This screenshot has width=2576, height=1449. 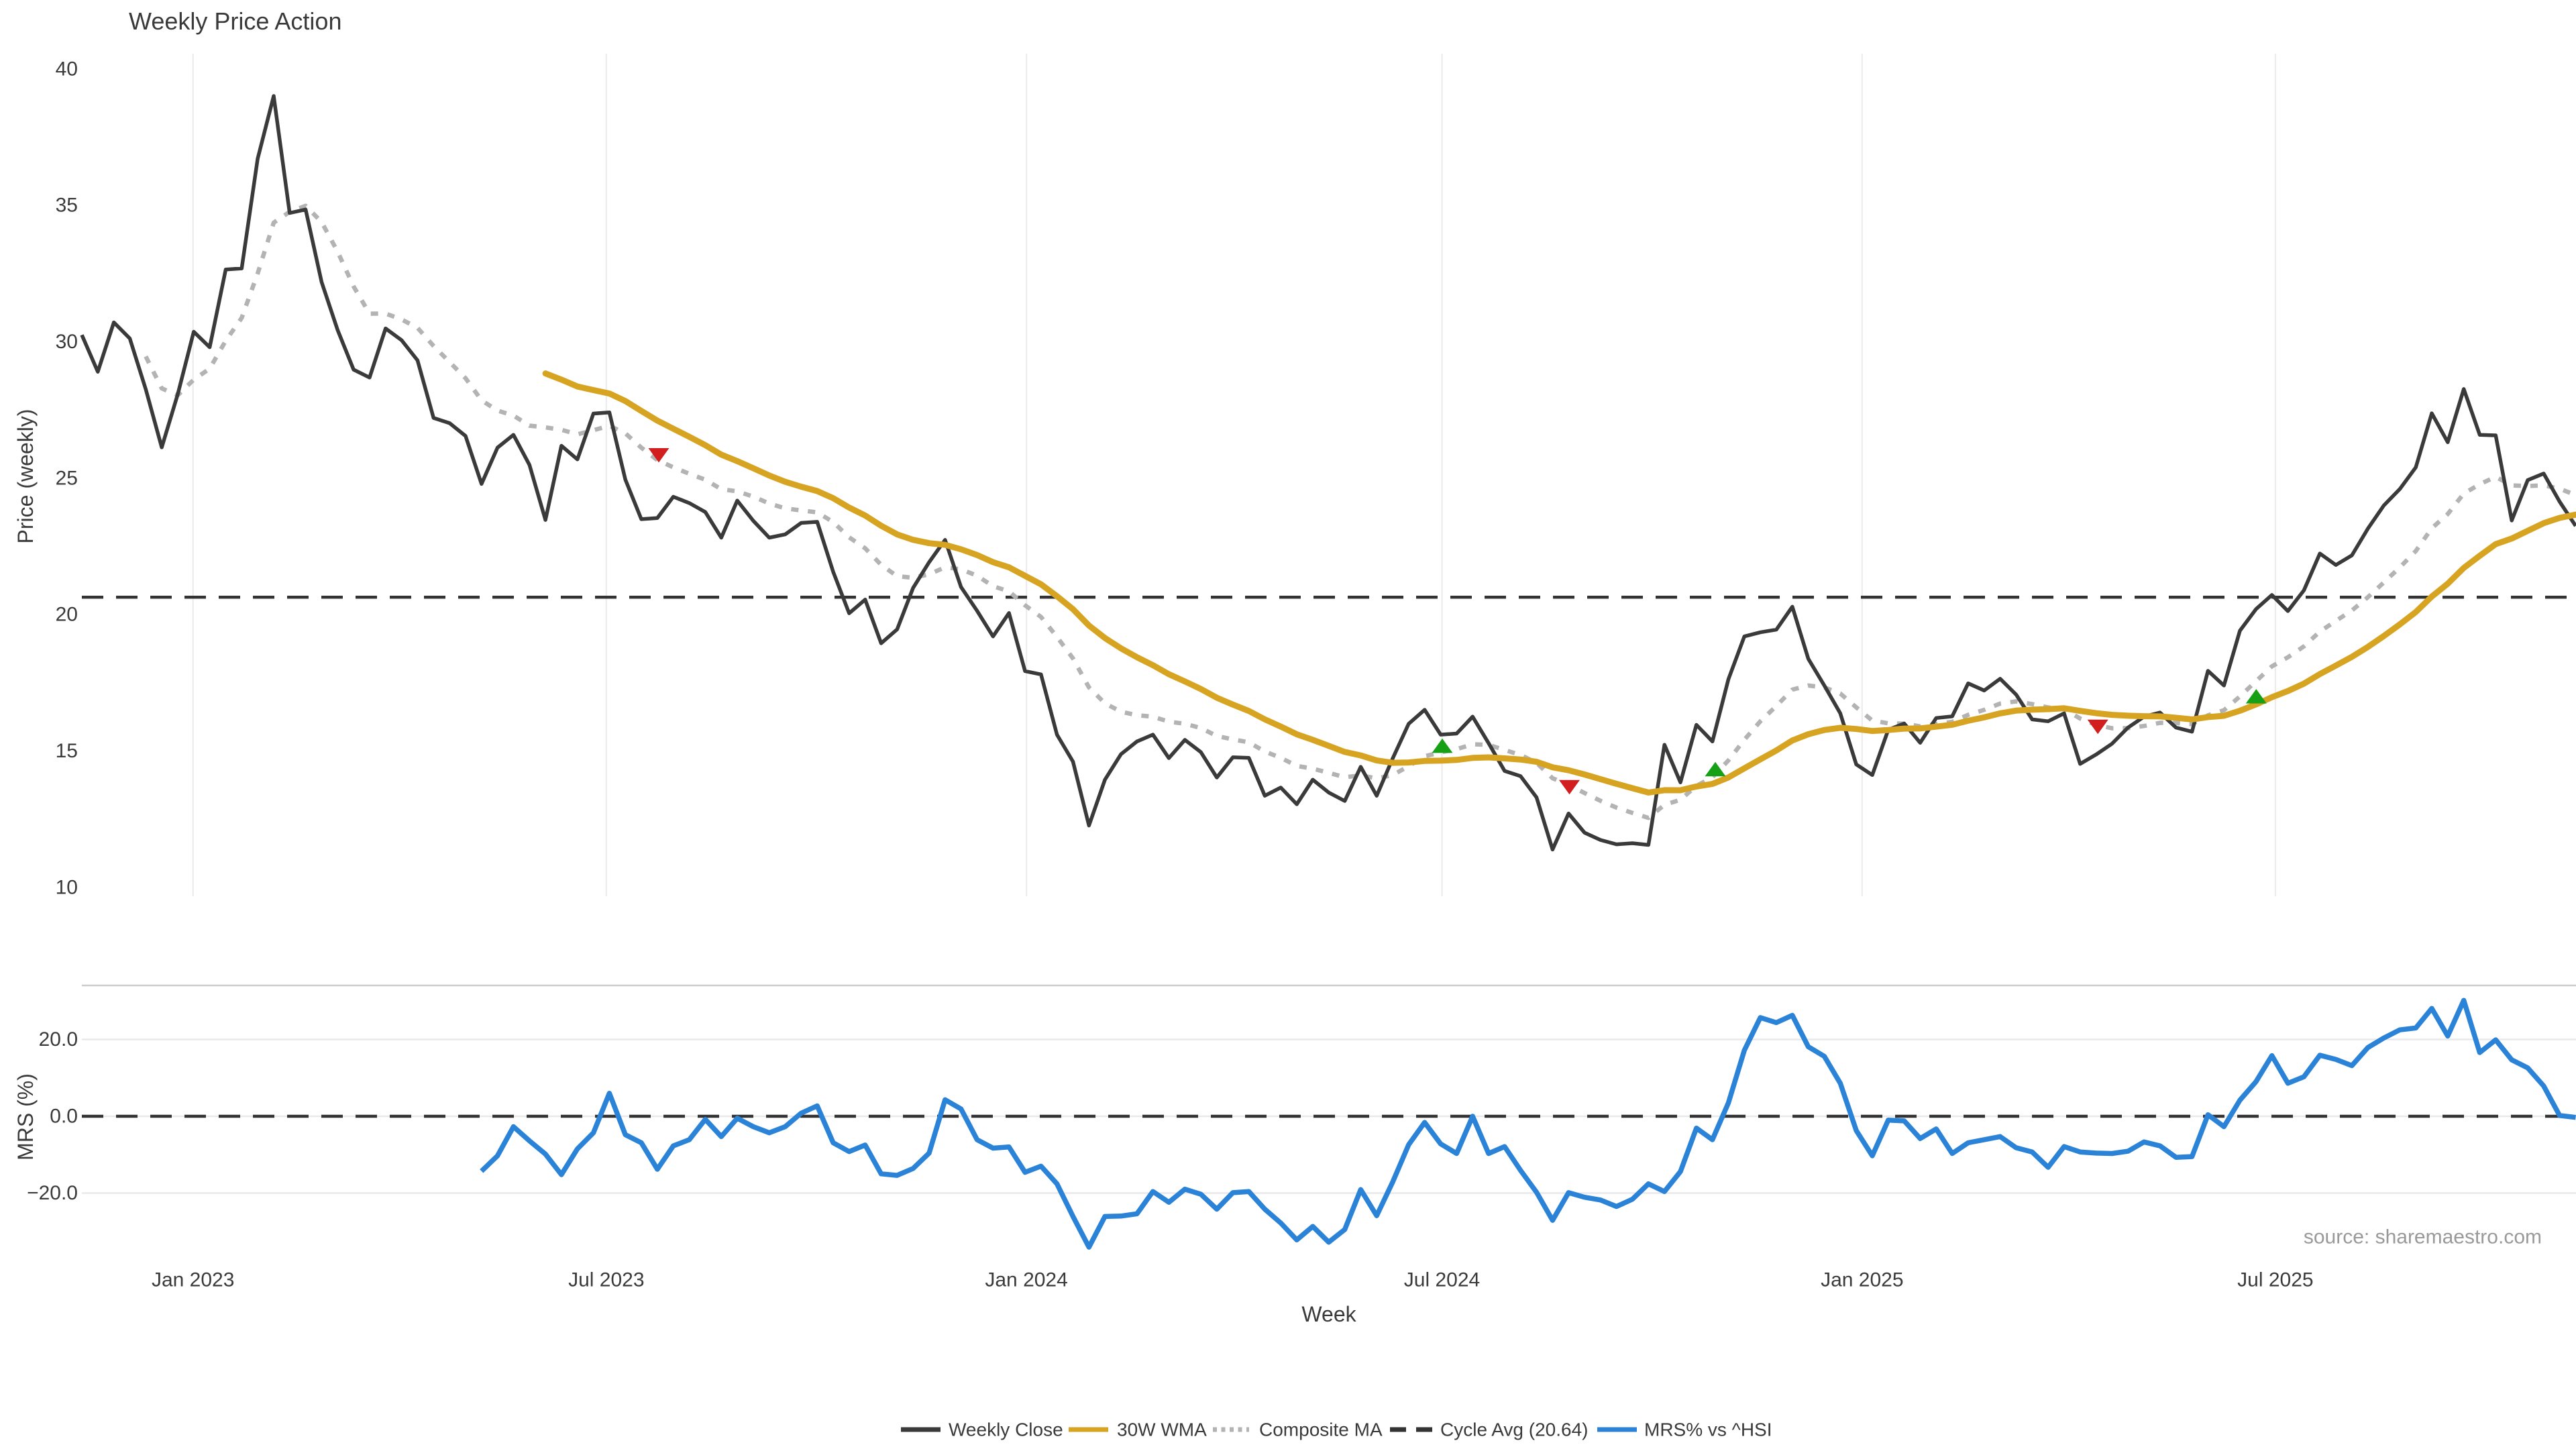 What do you see at coordinates (1006, 1429) in the screenshot?
I see `svg-text: Weekly Close` at bounding box center [1006, 1429].